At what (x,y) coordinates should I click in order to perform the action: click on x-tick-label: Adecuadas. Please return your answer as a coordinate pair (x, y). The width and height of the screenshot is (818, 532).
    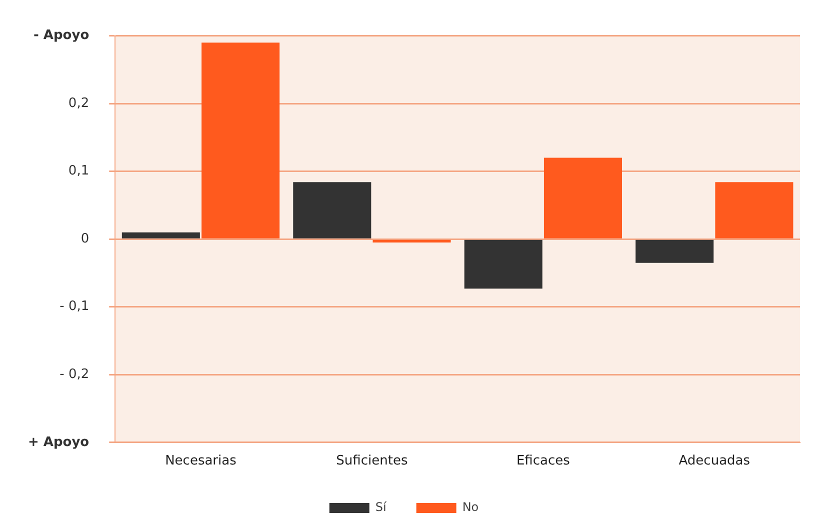
    Looking at the image, I should click on (714, 461).